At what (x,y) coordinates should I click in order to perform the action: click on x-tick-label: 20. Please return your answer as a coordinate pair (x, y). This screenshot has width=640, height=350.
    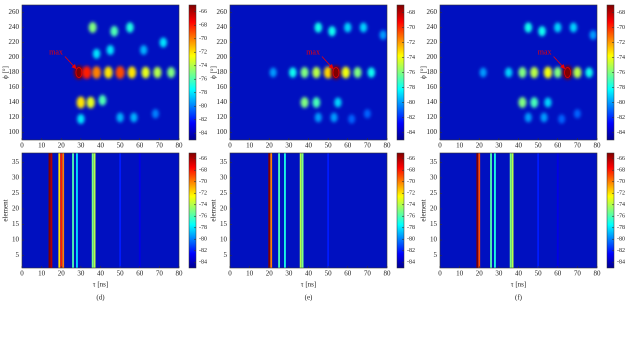
    Looking at the image, I should click on (480, 146).